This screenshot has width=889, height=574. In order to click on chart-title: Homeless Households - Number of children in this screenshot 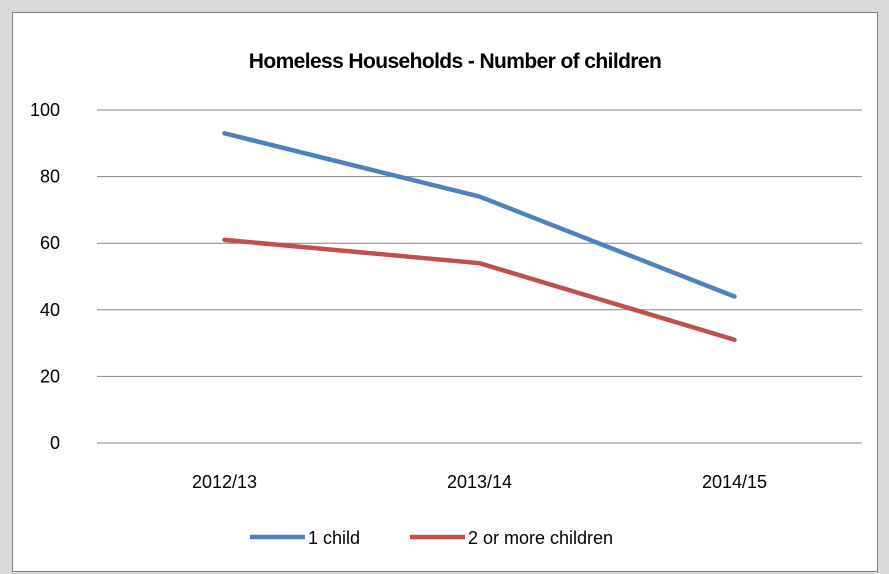, I will do `click(455, 61)`.